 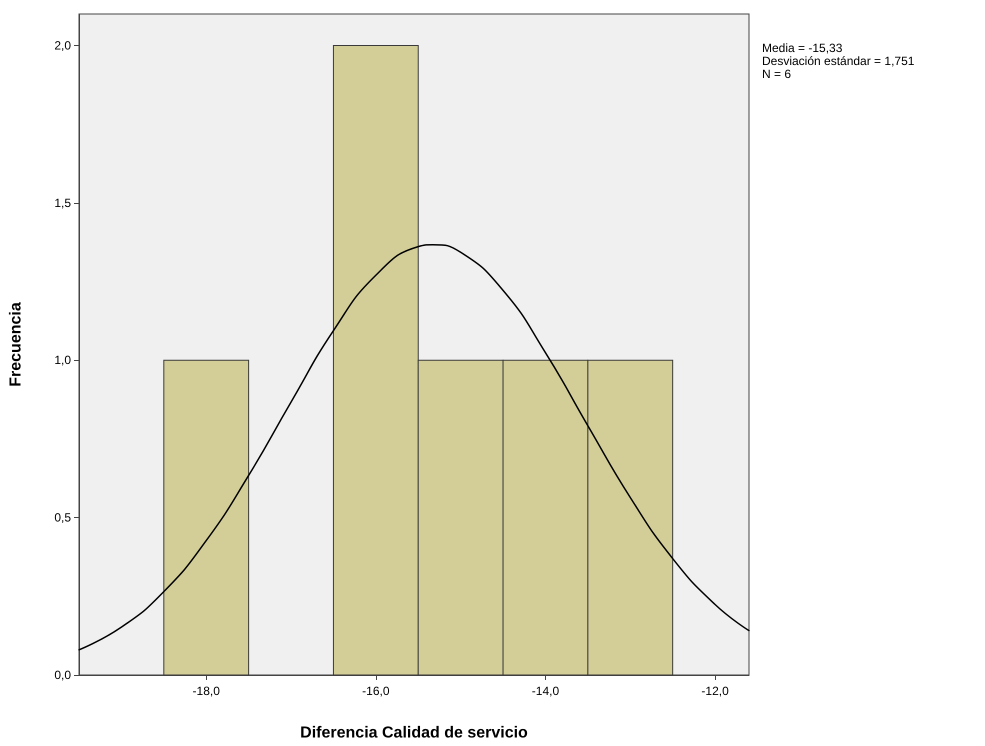 I want to click on y-tick-label: 1,0, so click(x=63, y=360).